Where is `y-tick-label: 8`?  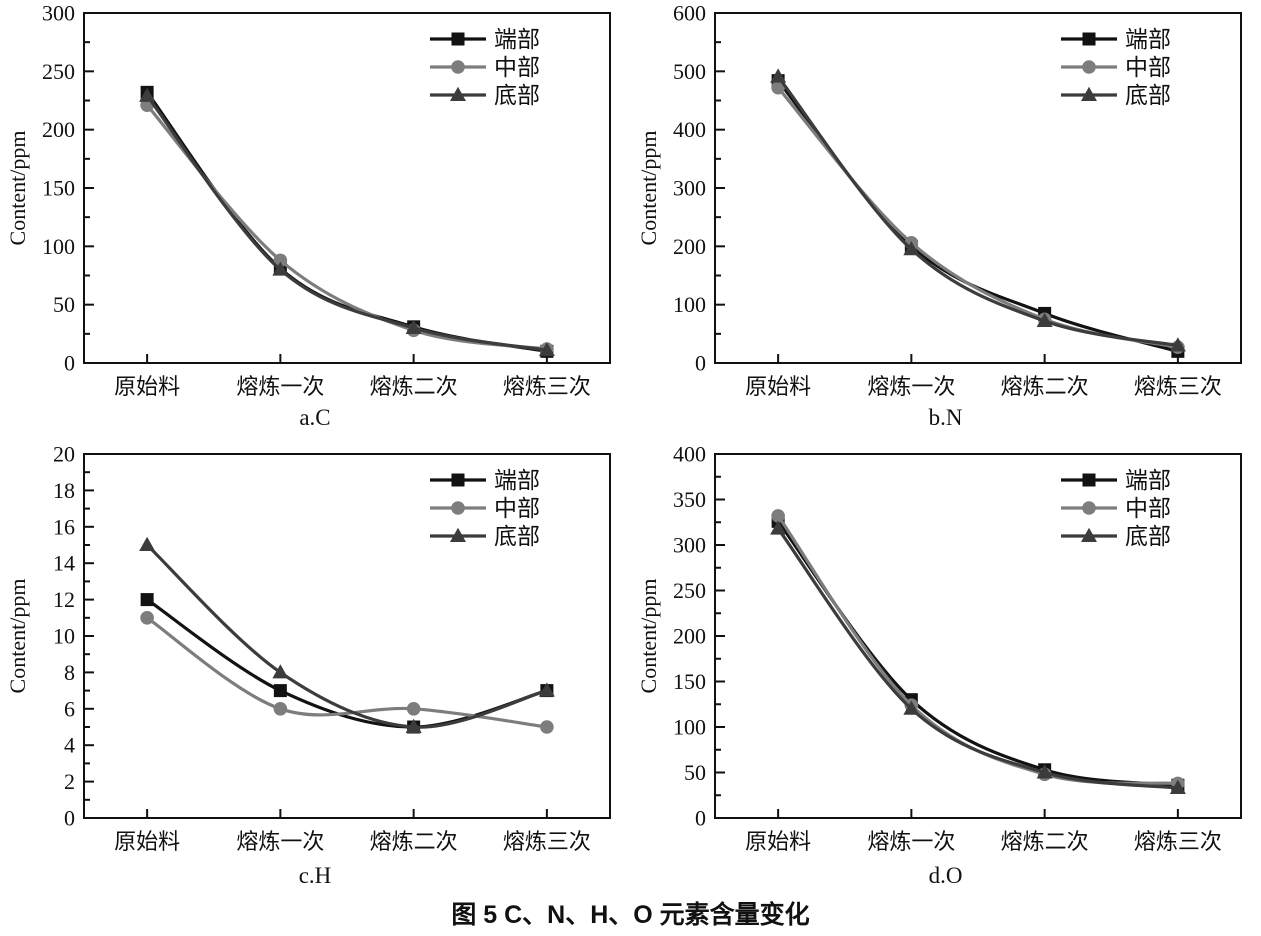
y-tick-label: 8 is located at coordinates (69, 672).